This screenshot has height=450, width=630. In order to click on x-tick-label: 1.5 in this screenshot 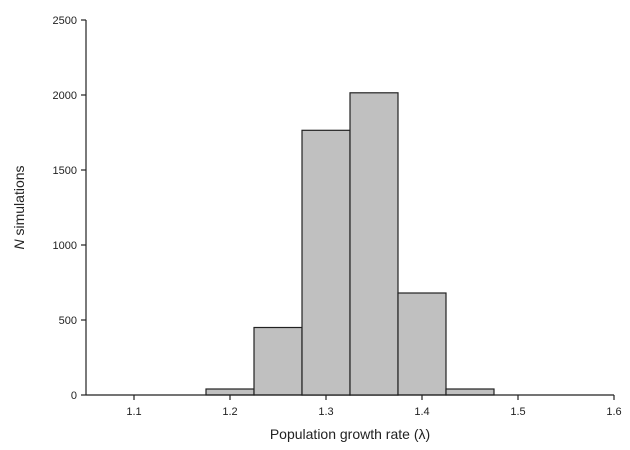, I will do `click(517, 412)`.